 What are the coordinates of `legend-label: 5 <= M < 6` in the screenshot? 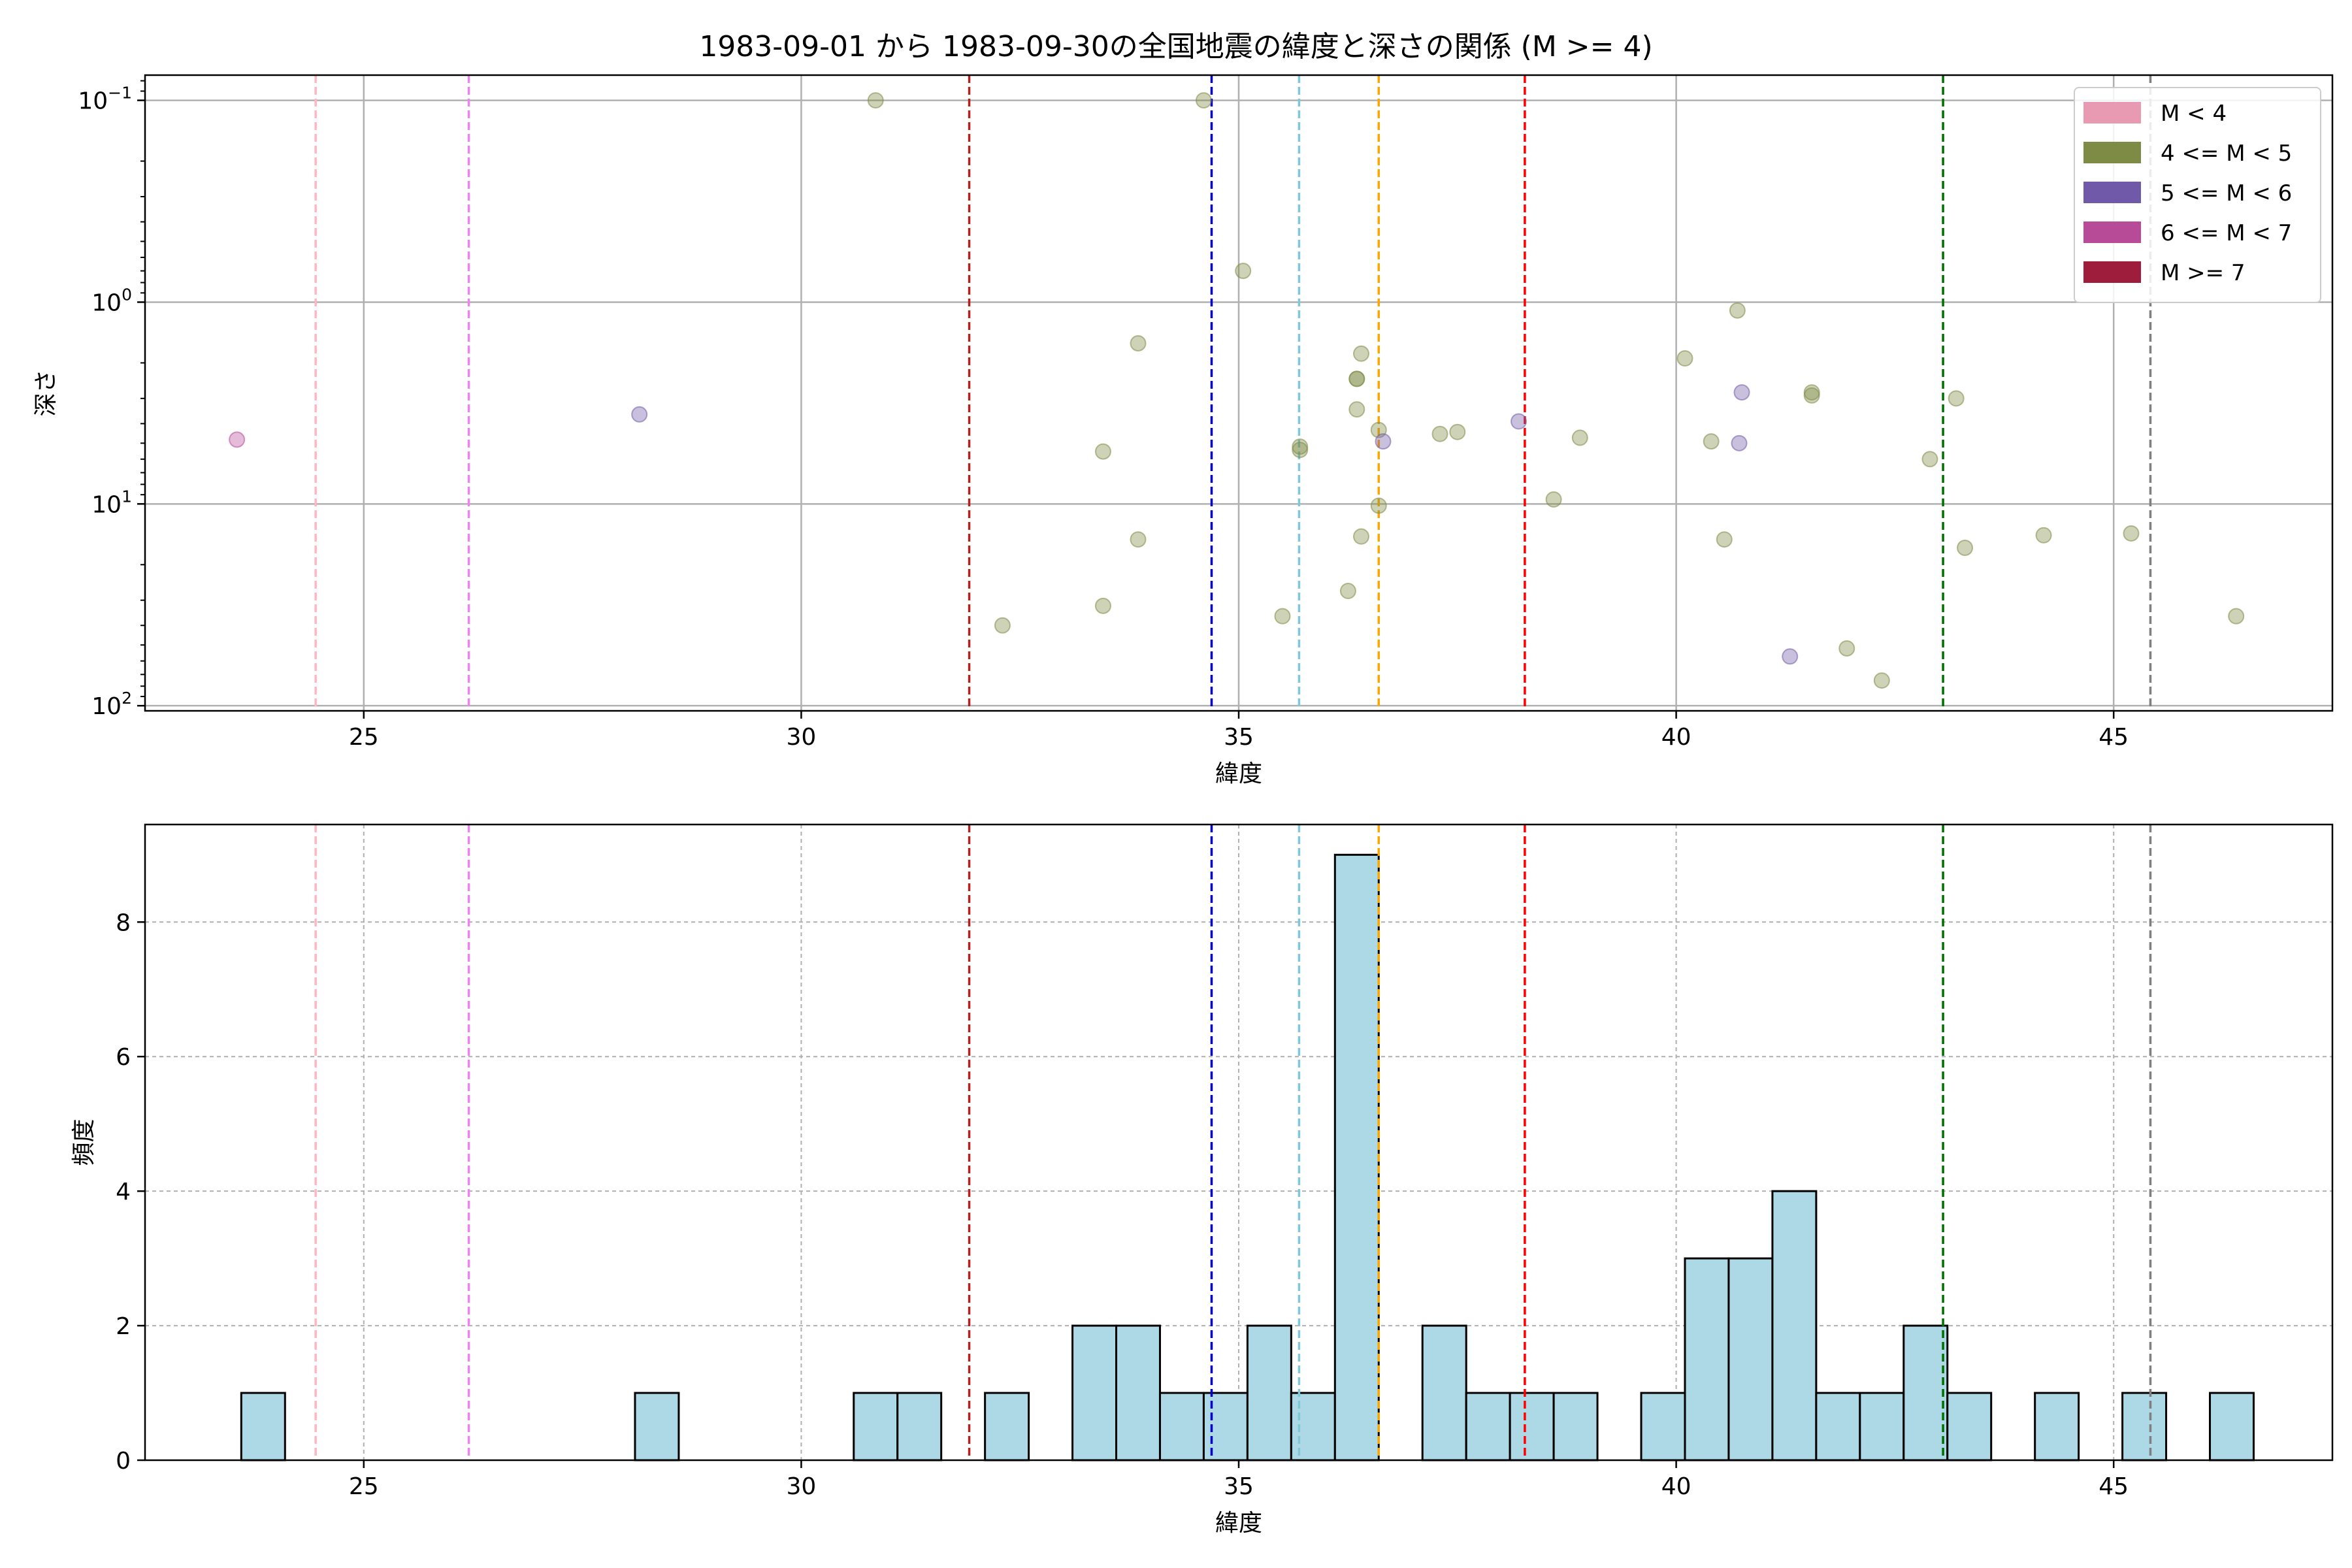 It's located at (2226, 193).